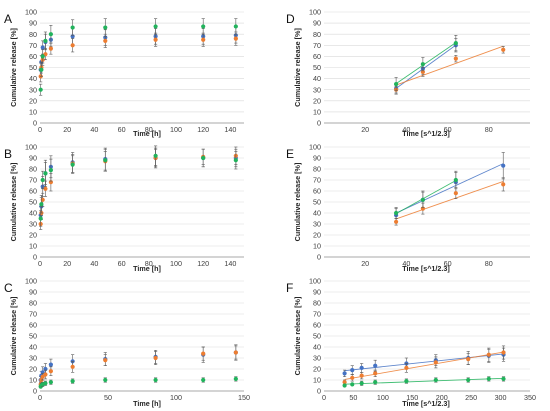 The image size is (550, 411). What do you see at coordinates (244, 397) in the screenshot?
I see `x-tick-label: 150` at bounding box center [244, 397].